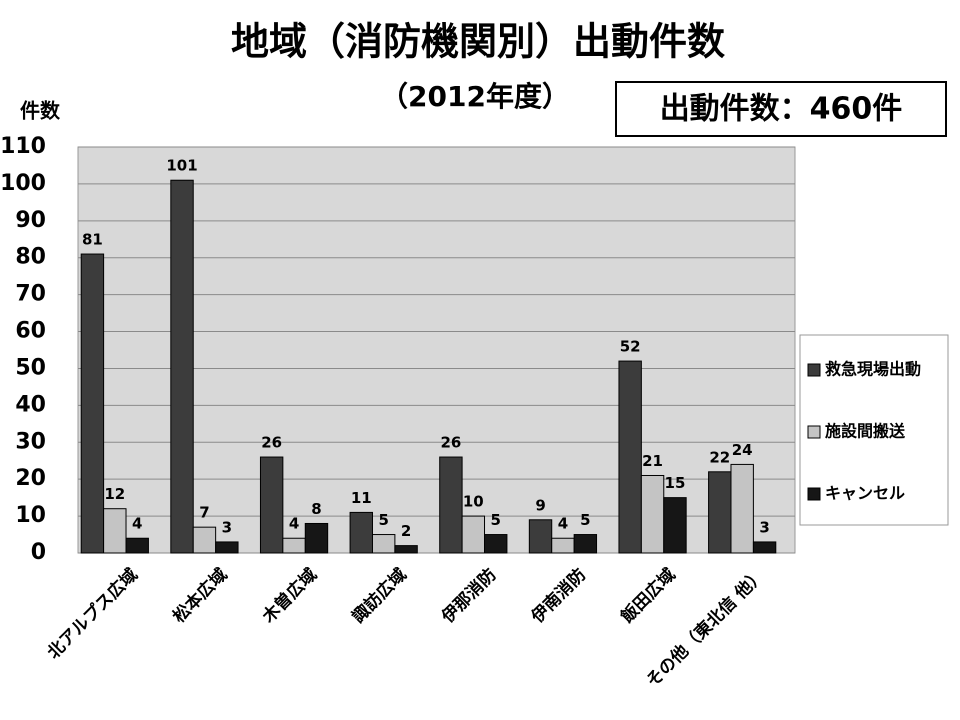  I want to click on legend-label: キャンセル, so click(865, 493).